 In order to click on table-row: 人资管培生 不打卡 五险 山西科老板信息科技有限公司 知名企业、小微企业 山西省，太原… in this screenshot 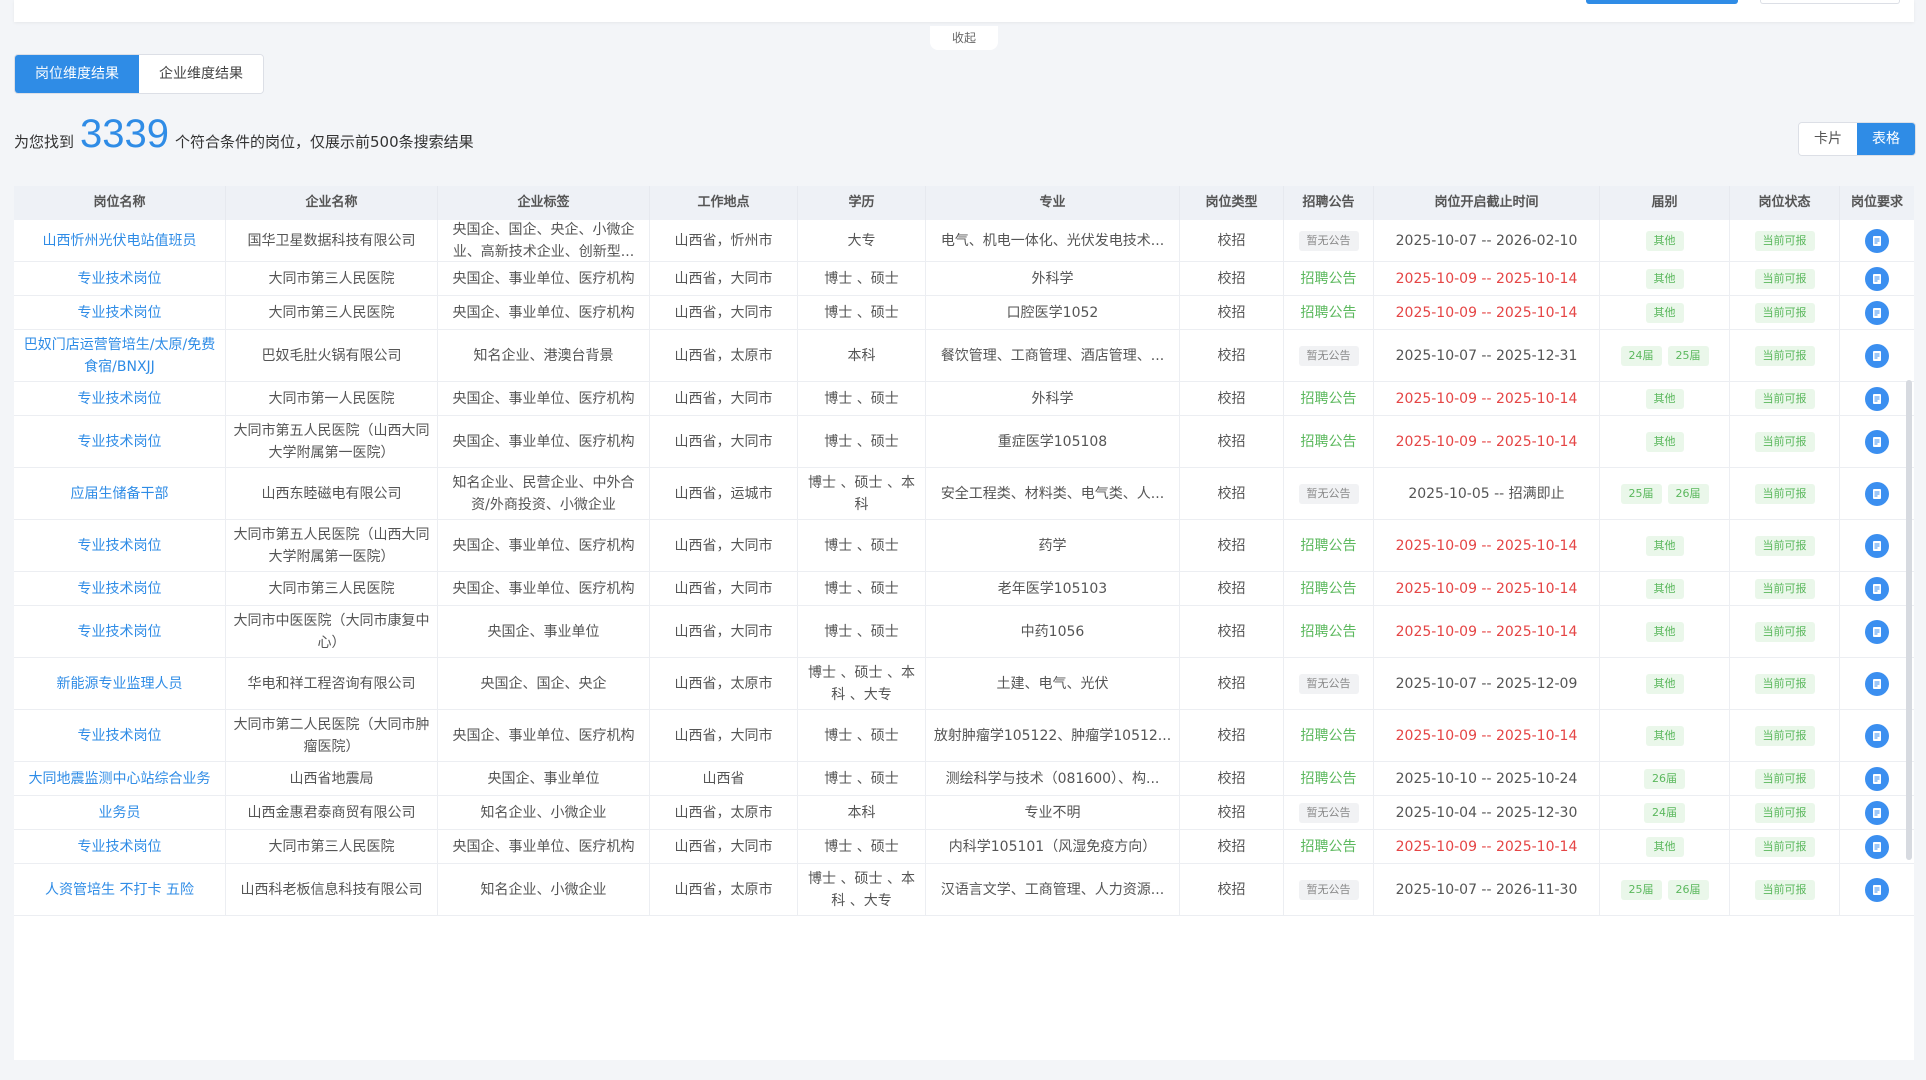, I will do `click(964, 890)`.